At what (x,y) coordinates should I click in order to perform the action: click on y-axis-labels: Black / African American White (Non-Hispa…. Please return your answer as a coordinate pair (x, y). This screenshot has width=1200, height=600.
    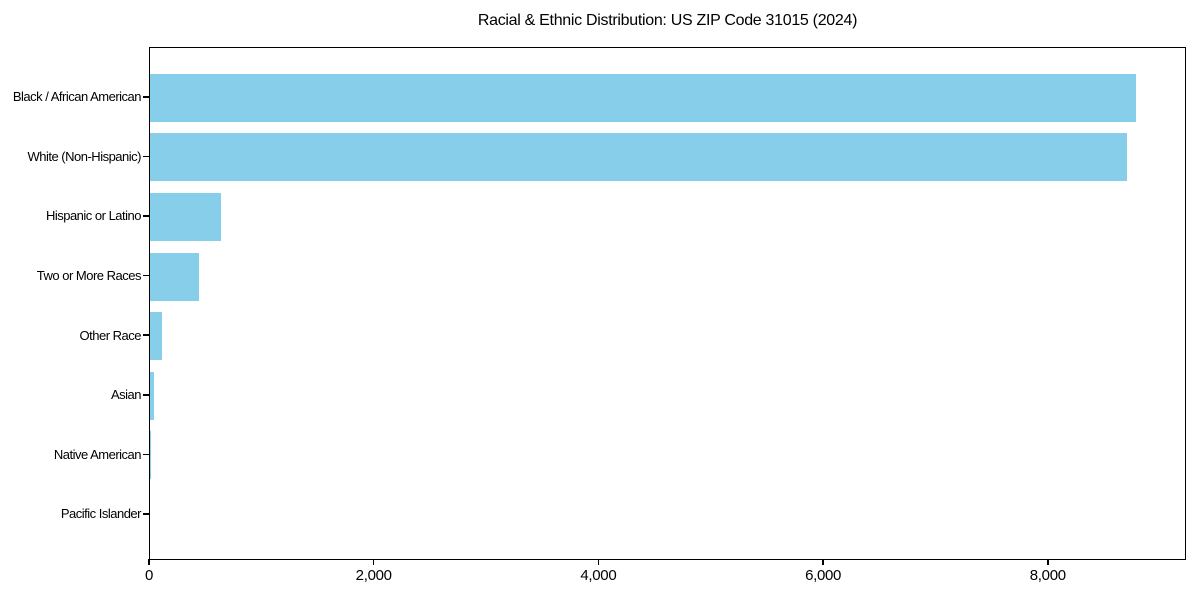
    Looking at the image, I should click on (71, 305).